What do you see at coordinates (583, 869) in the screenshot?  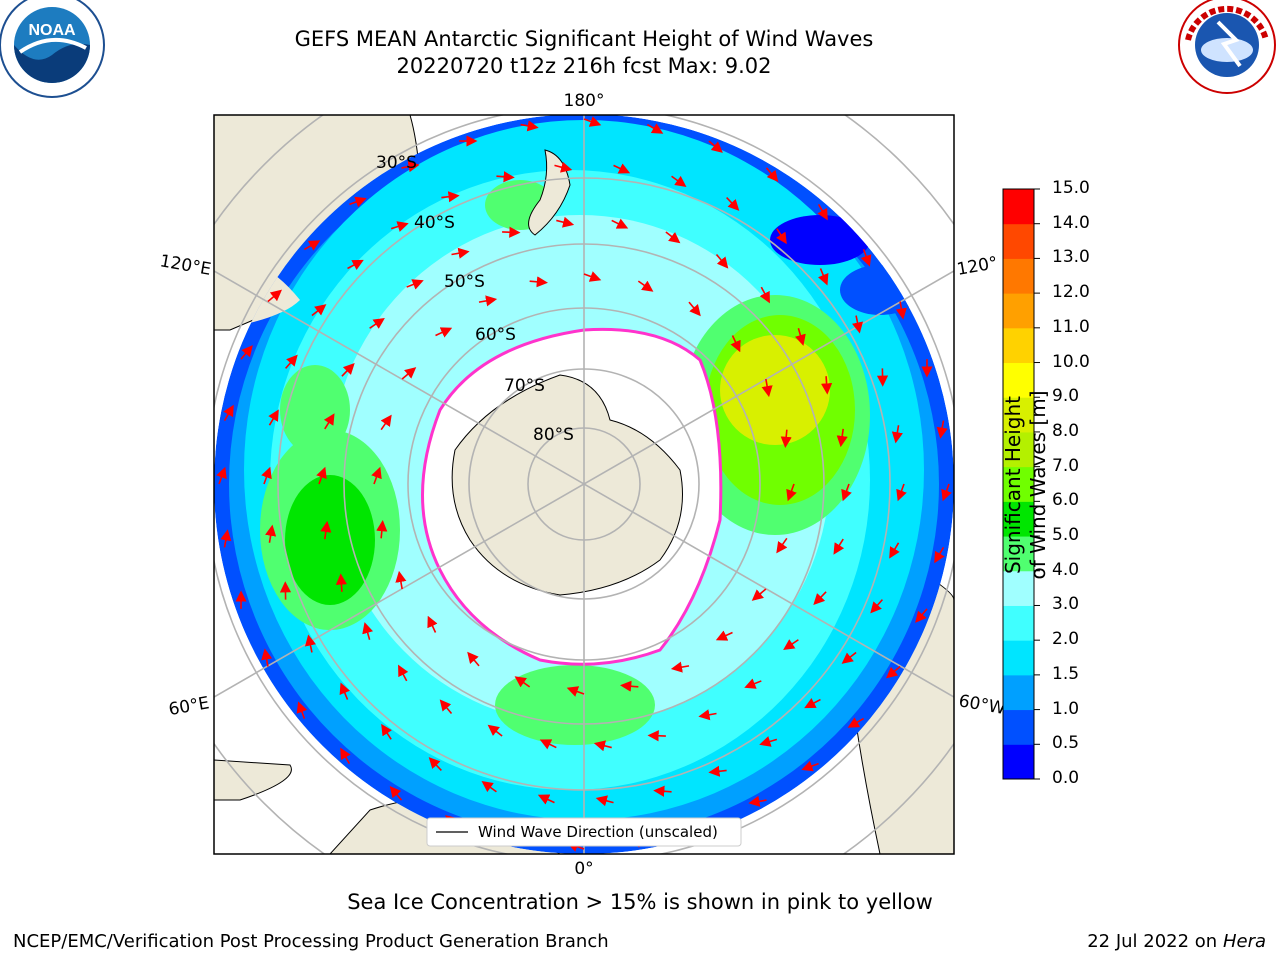 I see `lon-label-0: 0°` at bounding box center [583, 869].